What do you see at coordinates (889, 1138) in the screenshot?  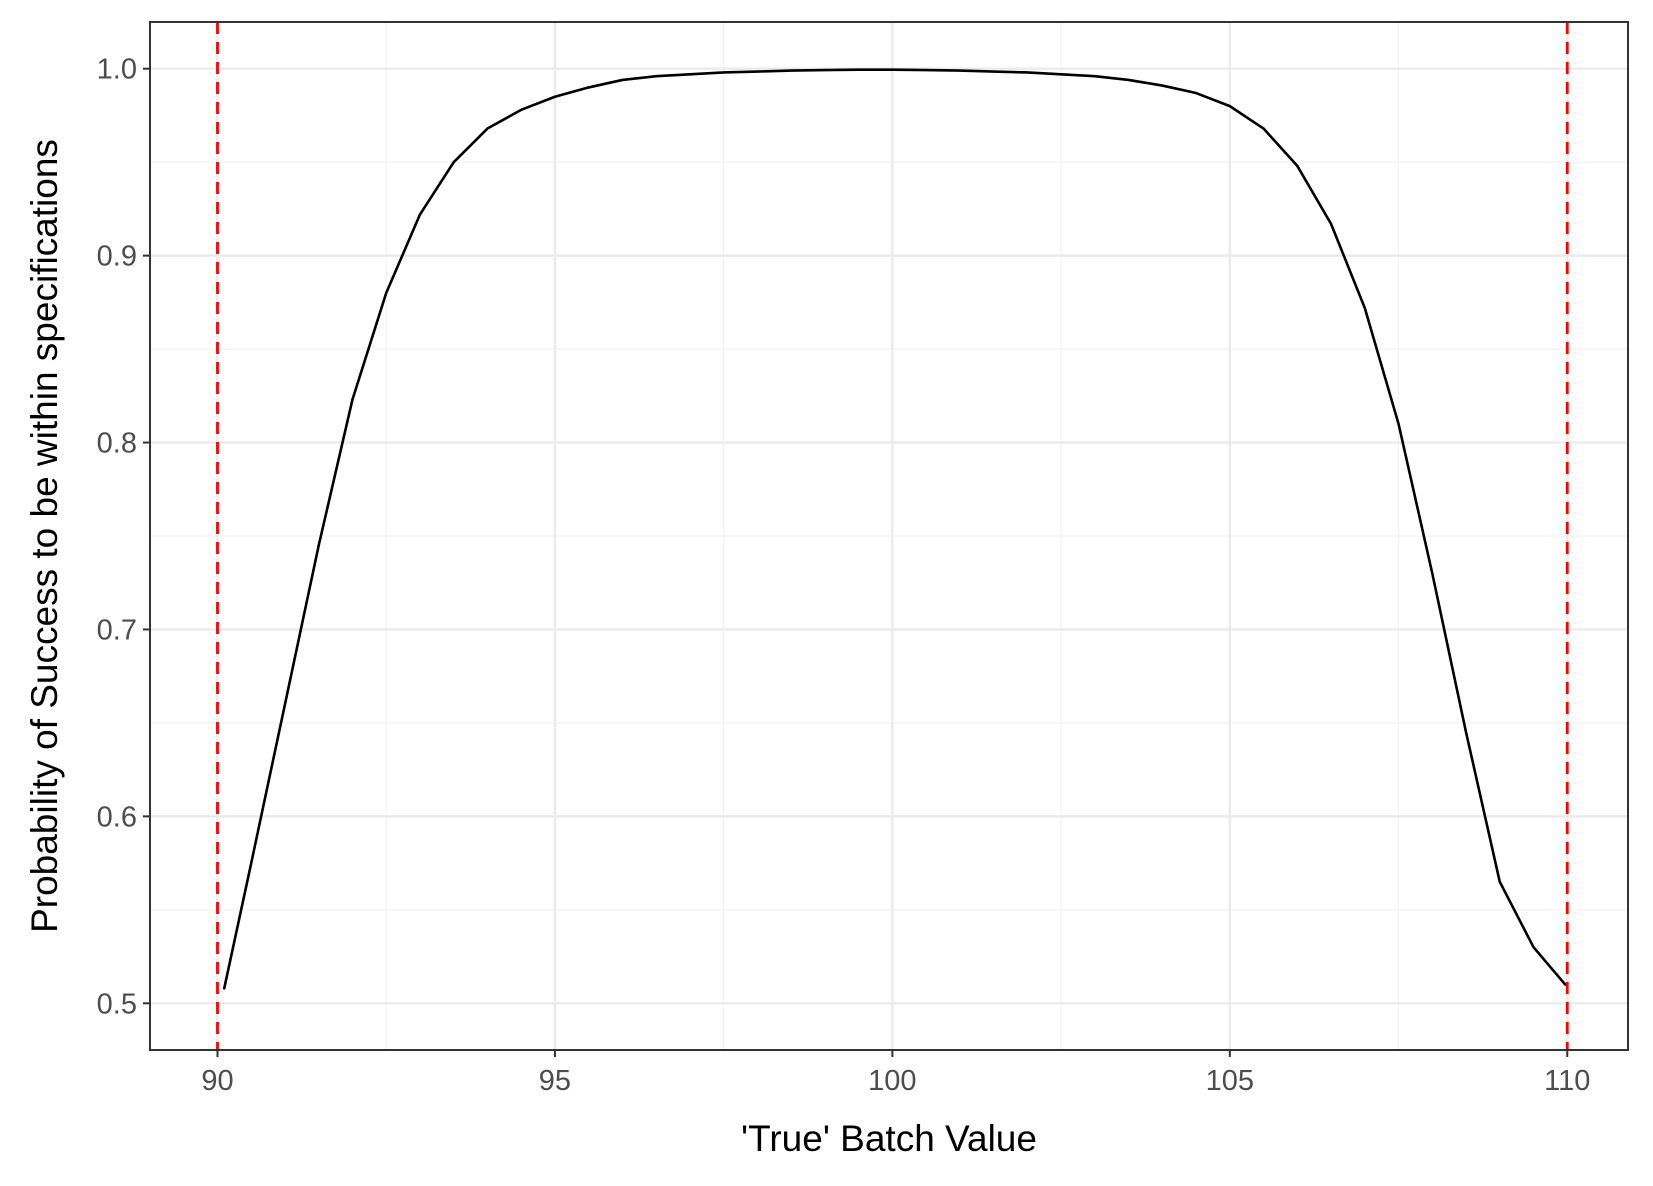 I see `x-axis-title: 'True' Batch Value` at bounding box center [889, 1138].